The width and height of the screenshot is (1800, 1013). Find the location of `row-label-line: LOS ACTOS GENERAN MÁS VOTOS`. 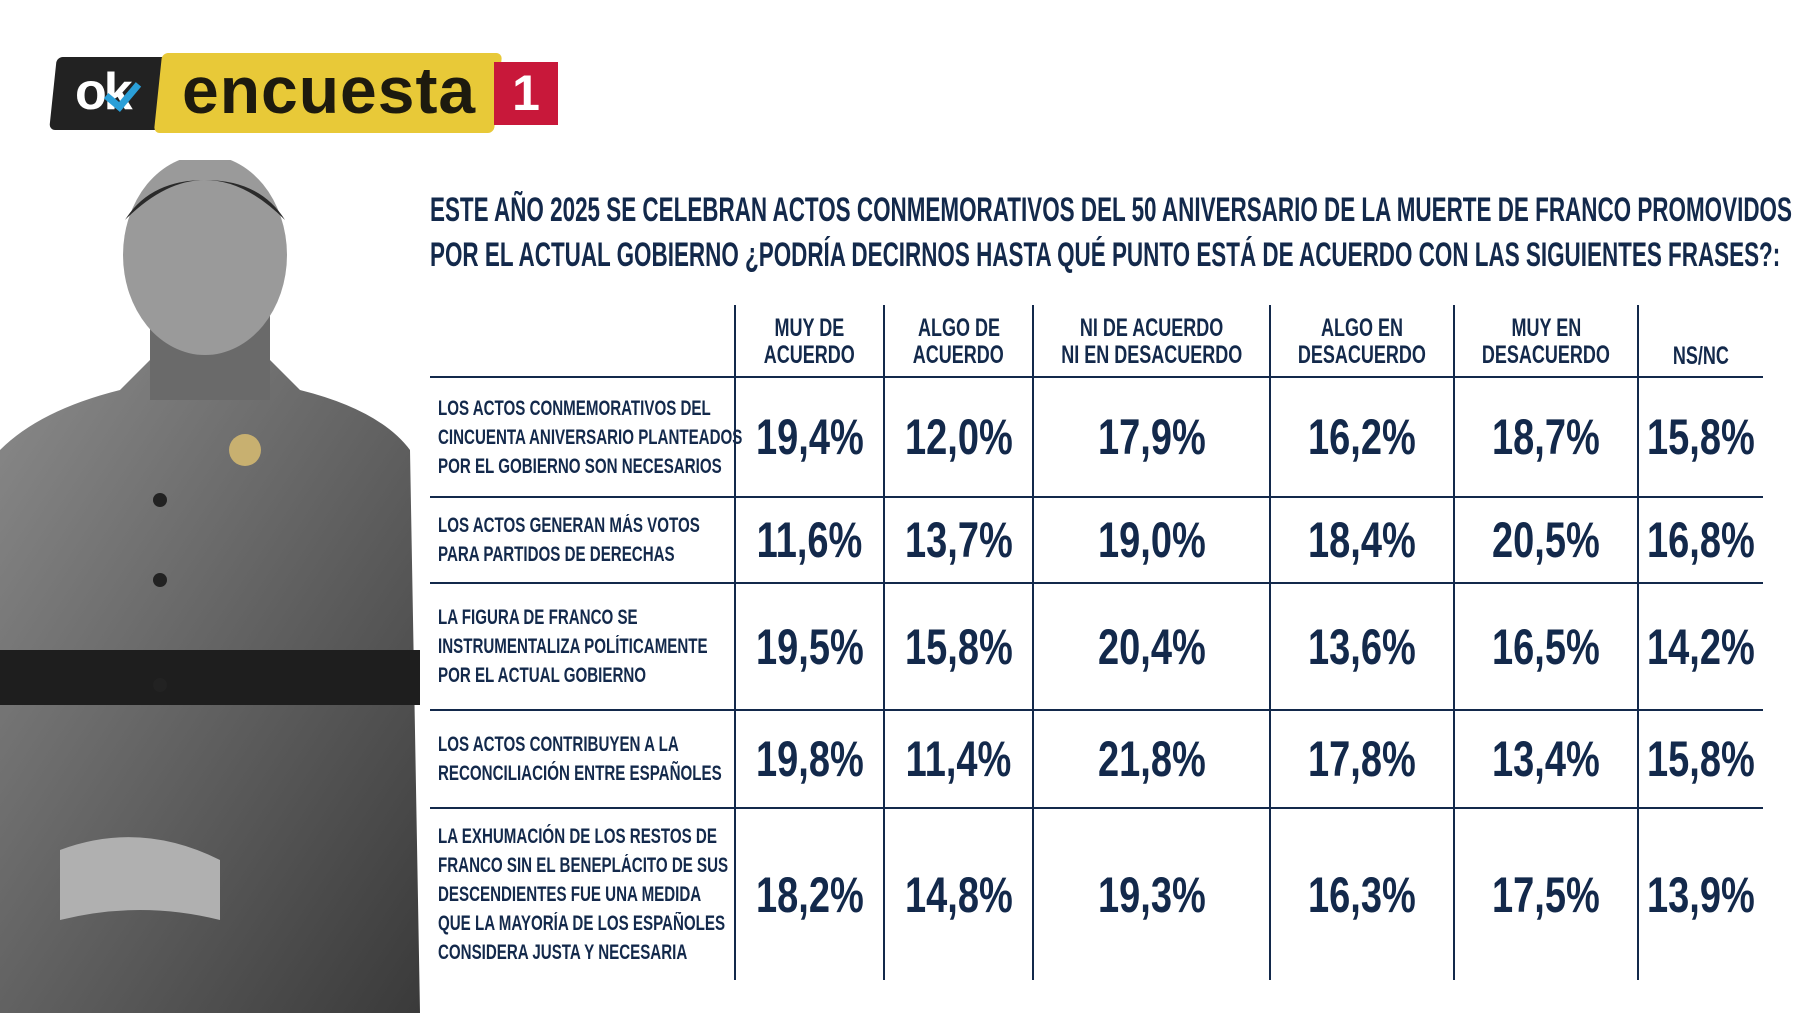

row-label-line: LOS ACTOS GENERAN MÁS VOTOS is located at coordinates (569, 525).